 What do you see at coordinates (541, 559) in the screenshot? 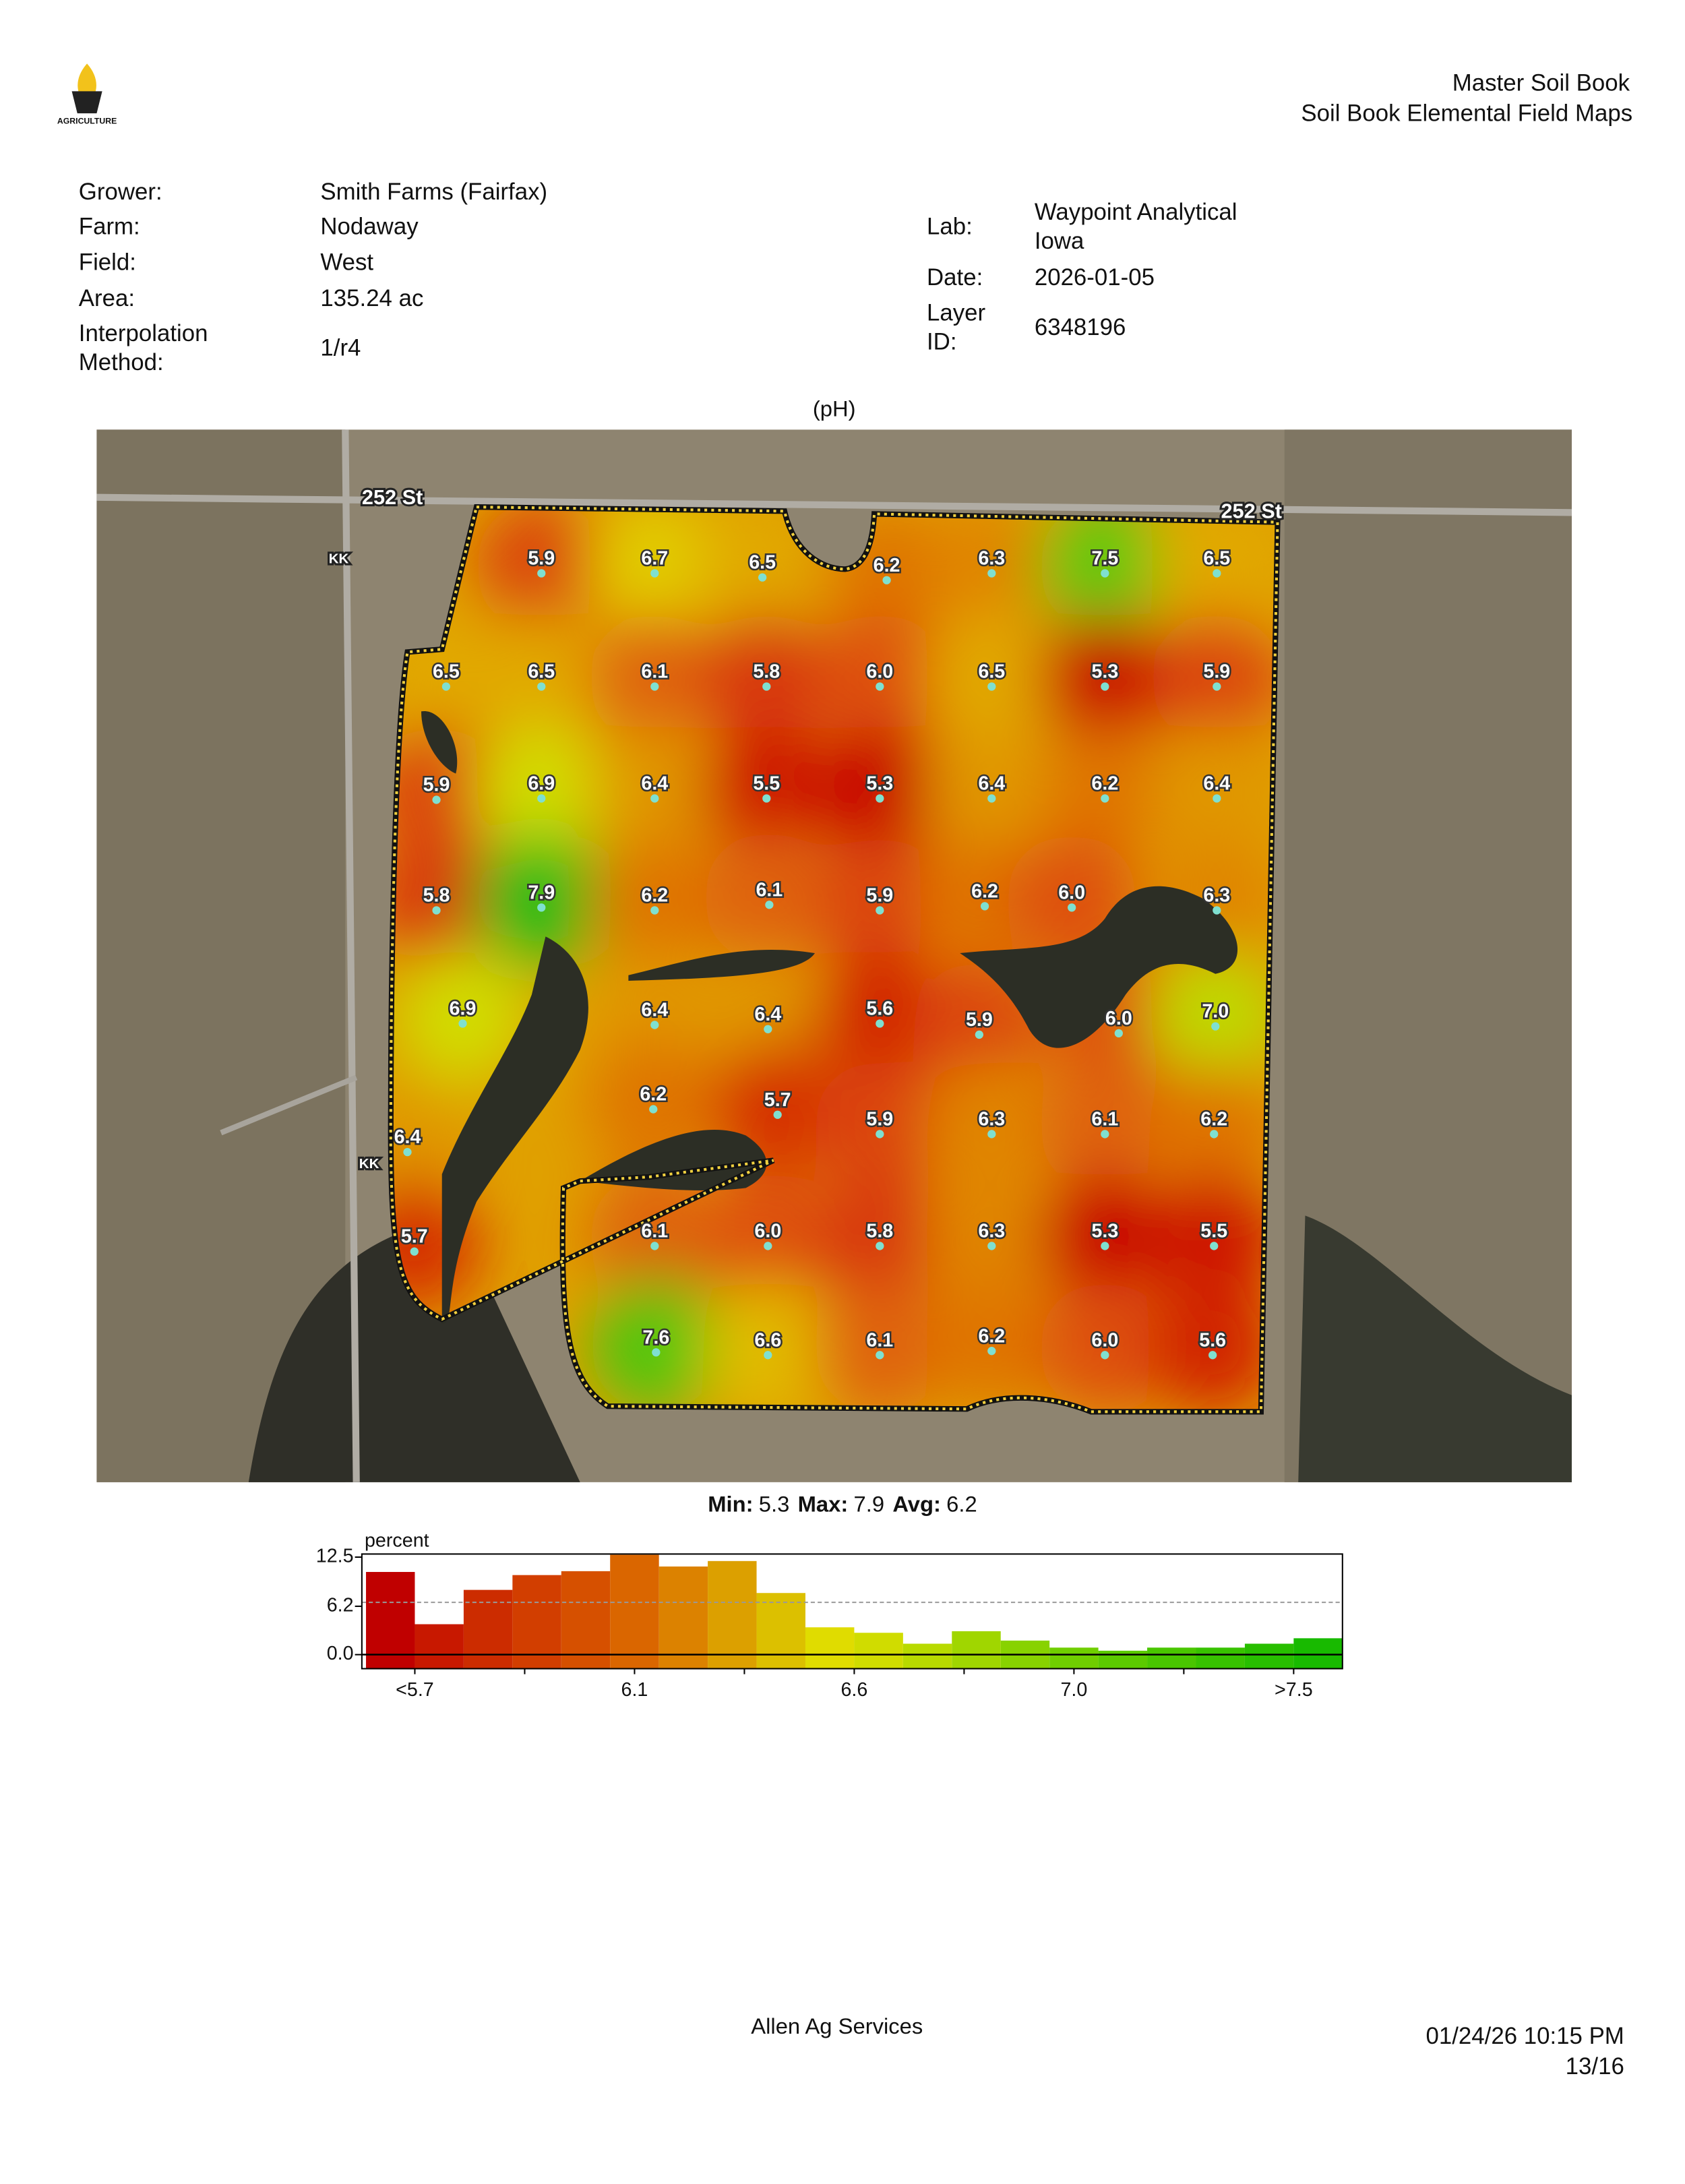
I see `sample-value: 5.9` at bounding box center [541, 559].